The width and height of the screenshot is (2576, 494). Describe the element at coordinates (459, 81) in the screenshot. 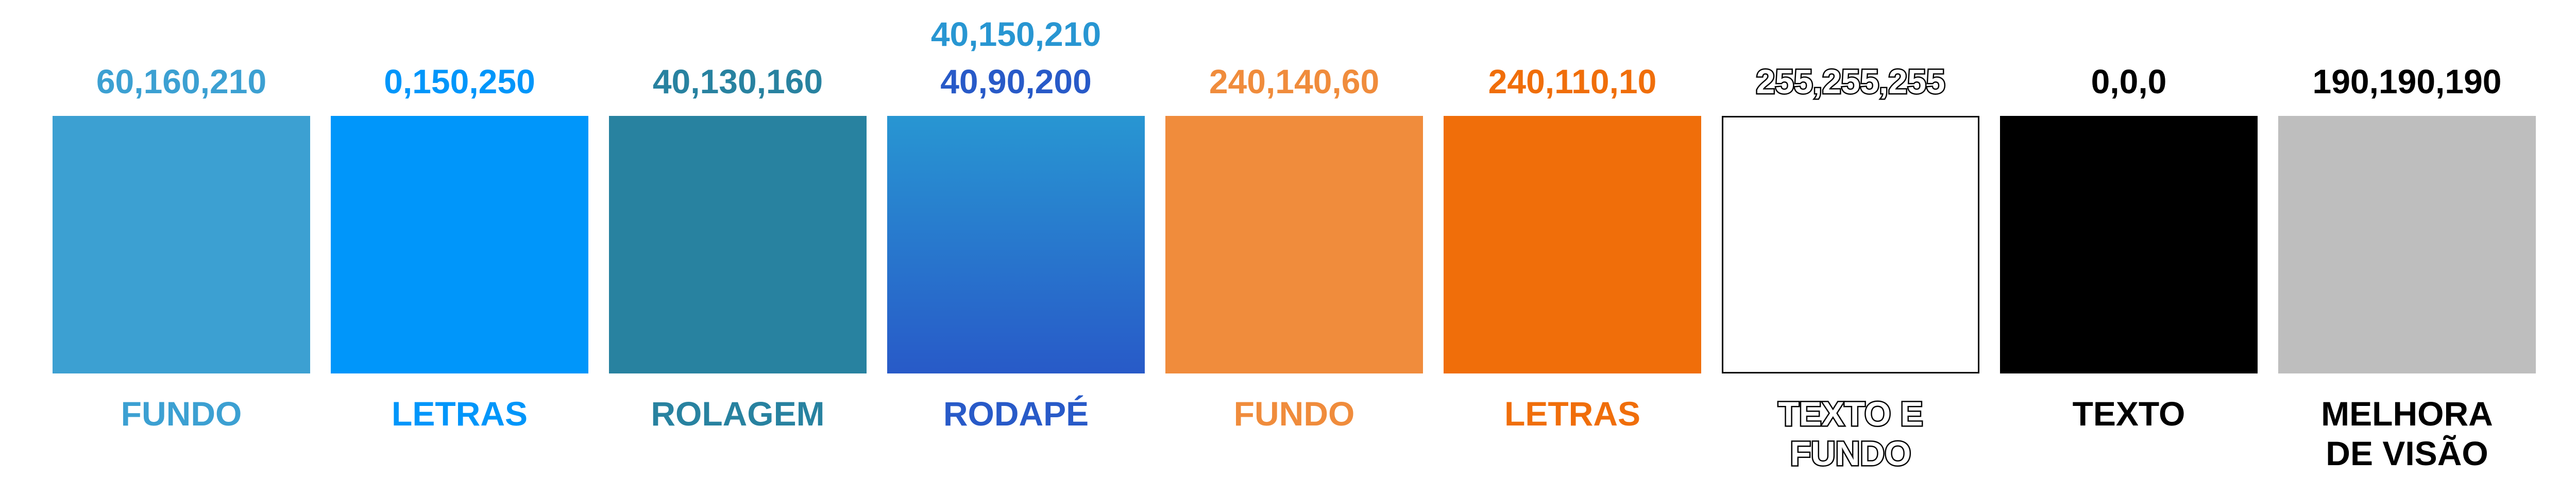

I see `rgb-value-label: 0,150,250` at that location.